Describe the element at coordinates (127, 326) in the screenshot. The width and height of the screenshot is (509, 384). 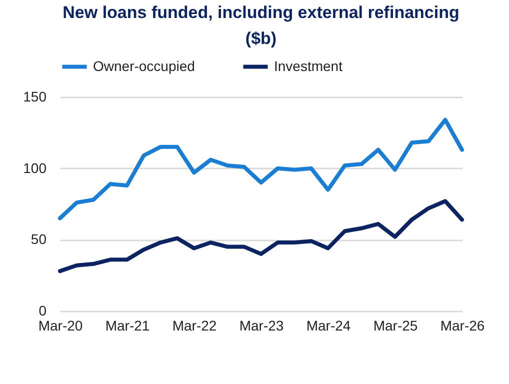
I see `x-tick-label: Mar-21` at that location.